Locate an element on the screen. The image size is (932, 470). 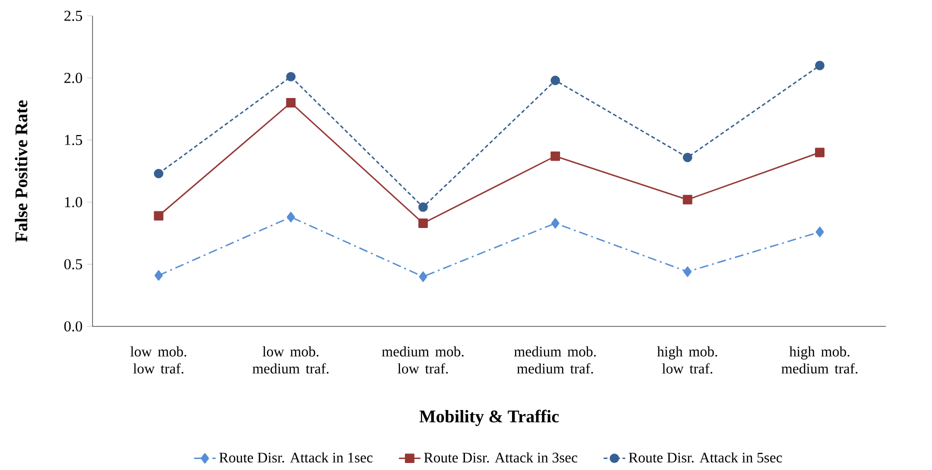
y-tick-label: 1.5 is located at coordinates (73, 140).